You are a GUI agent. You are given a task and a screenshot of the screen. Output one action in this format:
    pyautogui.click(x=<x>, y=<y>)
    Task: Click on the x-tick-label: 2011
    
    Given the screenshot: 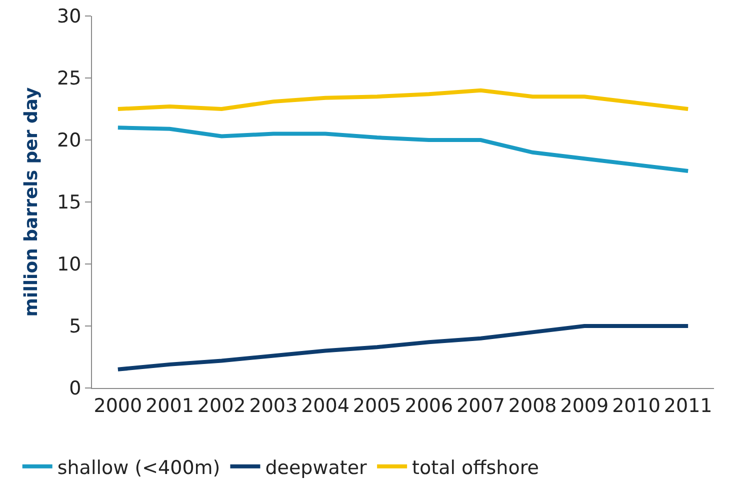 What is the action you would take?
    pyautogui.click(x=688, y=405)
    